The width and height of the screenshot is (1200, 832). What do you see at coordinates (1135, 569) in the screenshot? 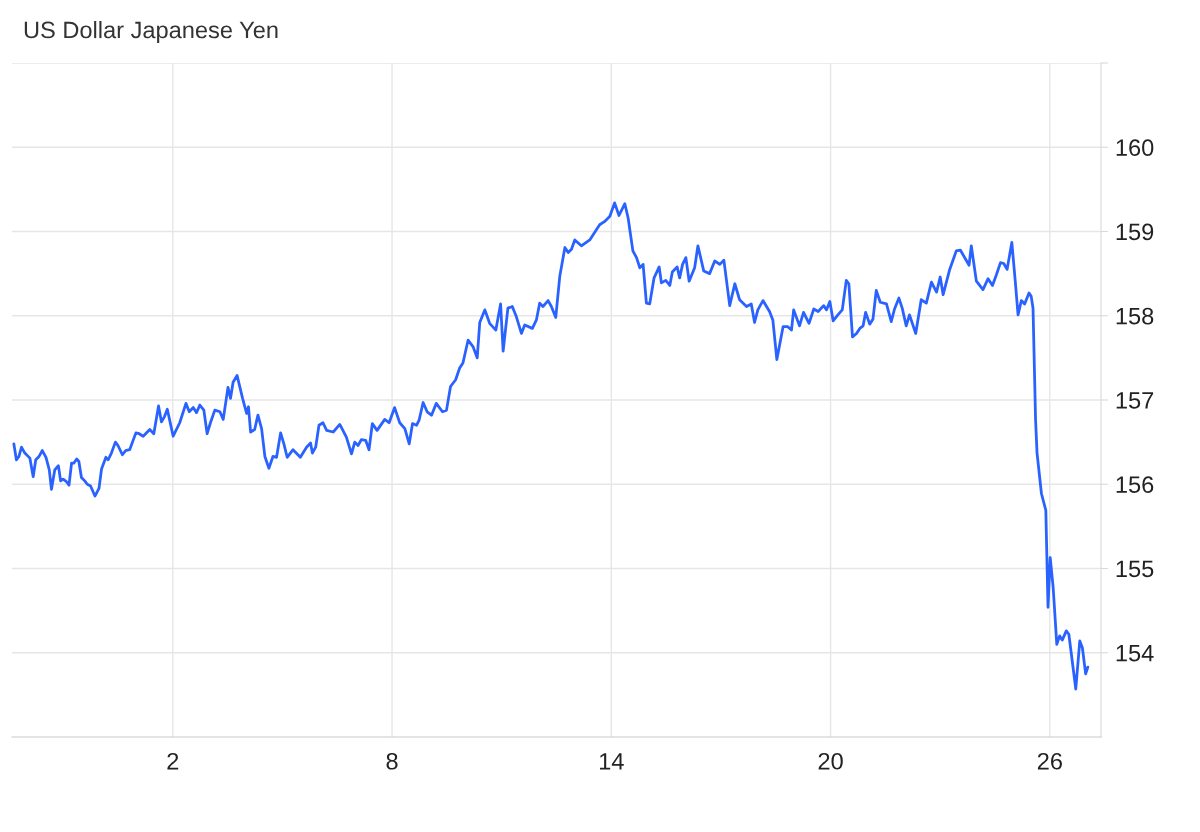
I see `y-tick-label: 155` at bounding box center [1135, 569].